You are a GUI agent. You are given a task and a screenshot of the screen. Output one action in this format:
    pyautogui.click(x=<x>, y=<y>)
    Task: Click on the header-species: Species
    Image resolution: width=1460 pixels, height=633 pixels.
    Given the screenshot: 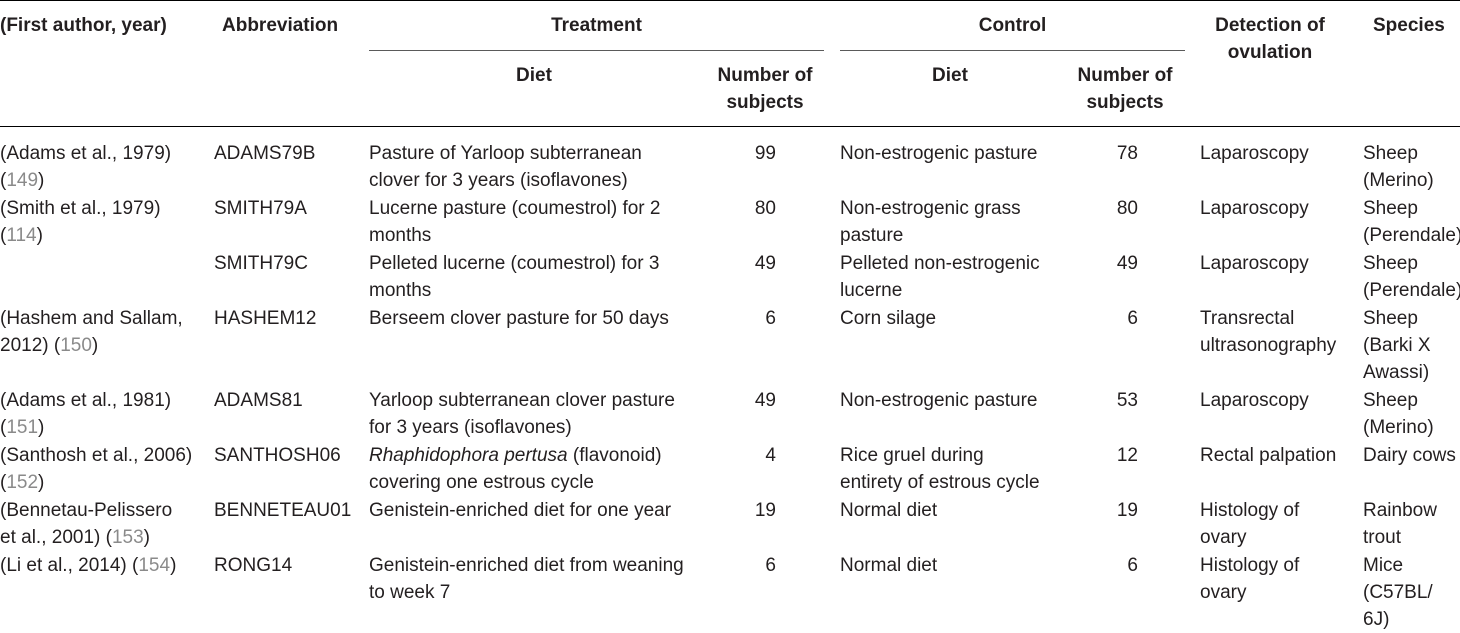 What is the action you would take?
    pyautogui.click(x=1409, y=25)
    